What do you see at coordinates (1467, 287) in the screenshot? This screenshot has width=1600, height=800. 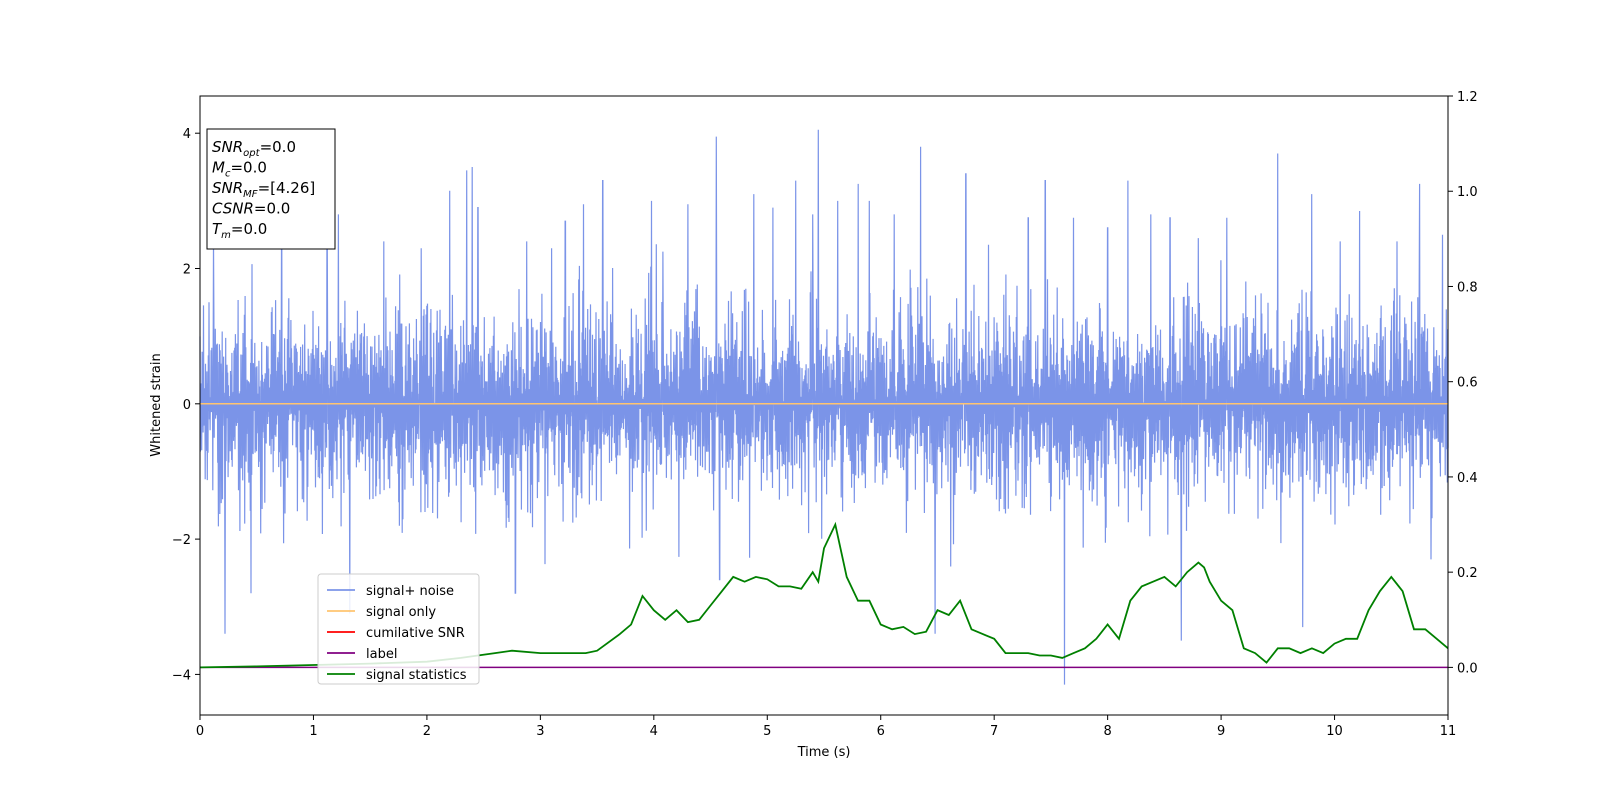 I see `y2-tick-label: 0.8` at bounding box center [1467, 287].